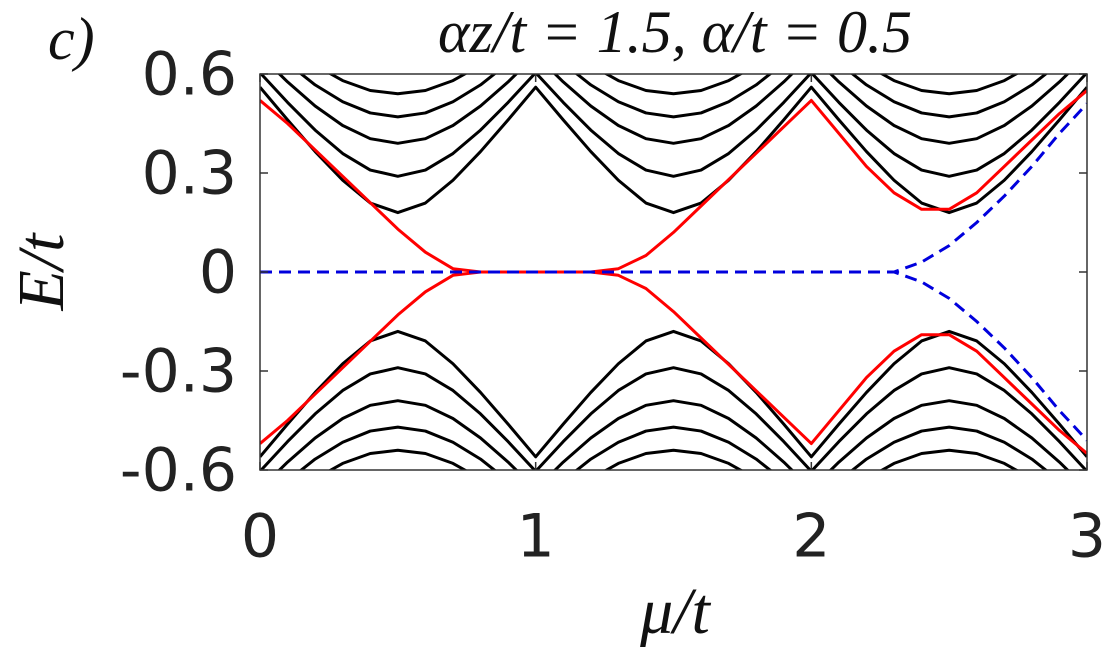 This screenshot has height=653, width=1111. Describe the element at coordinates (675, 611) in the screenshot. I see `x-axis-label: μ/t` at that location.